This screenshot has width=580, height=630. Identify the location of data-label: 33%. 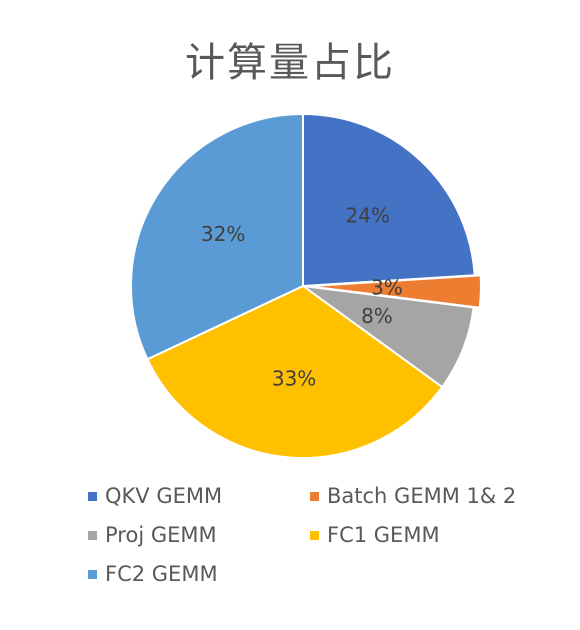
(294, 379).